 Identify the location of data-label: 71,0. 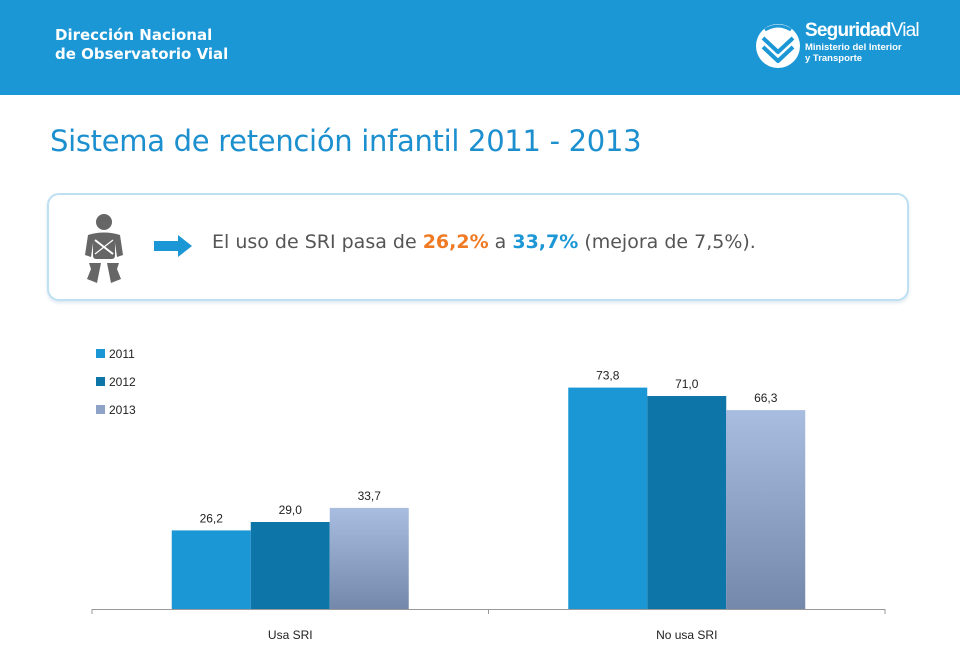
(687, 384).